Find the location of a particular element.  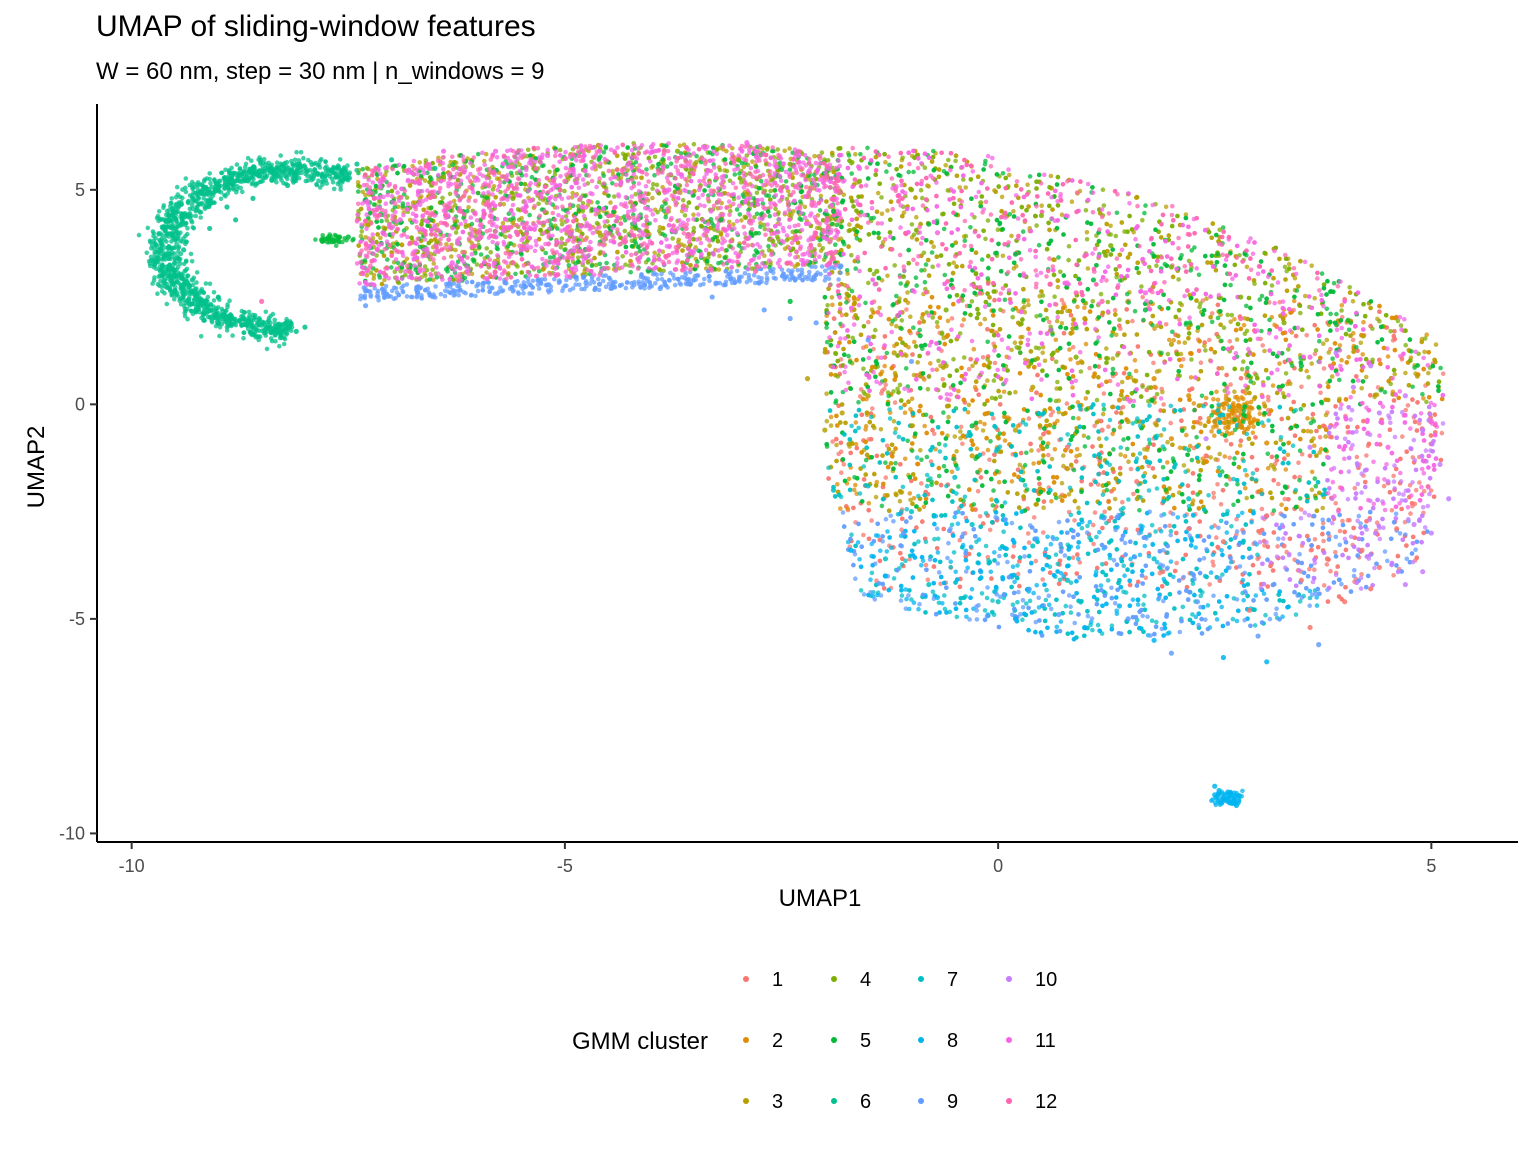

legend-label: 3 is located at coordinates (777, 1102).